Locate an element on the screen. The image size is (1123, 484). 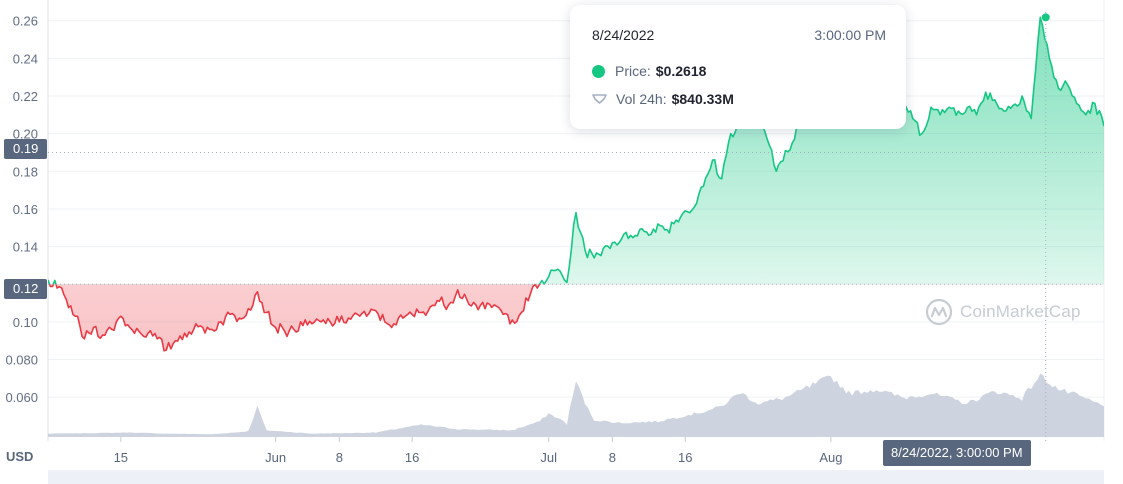
crosshair-price-badge: 0.19 is located at coordinates (26, 149).